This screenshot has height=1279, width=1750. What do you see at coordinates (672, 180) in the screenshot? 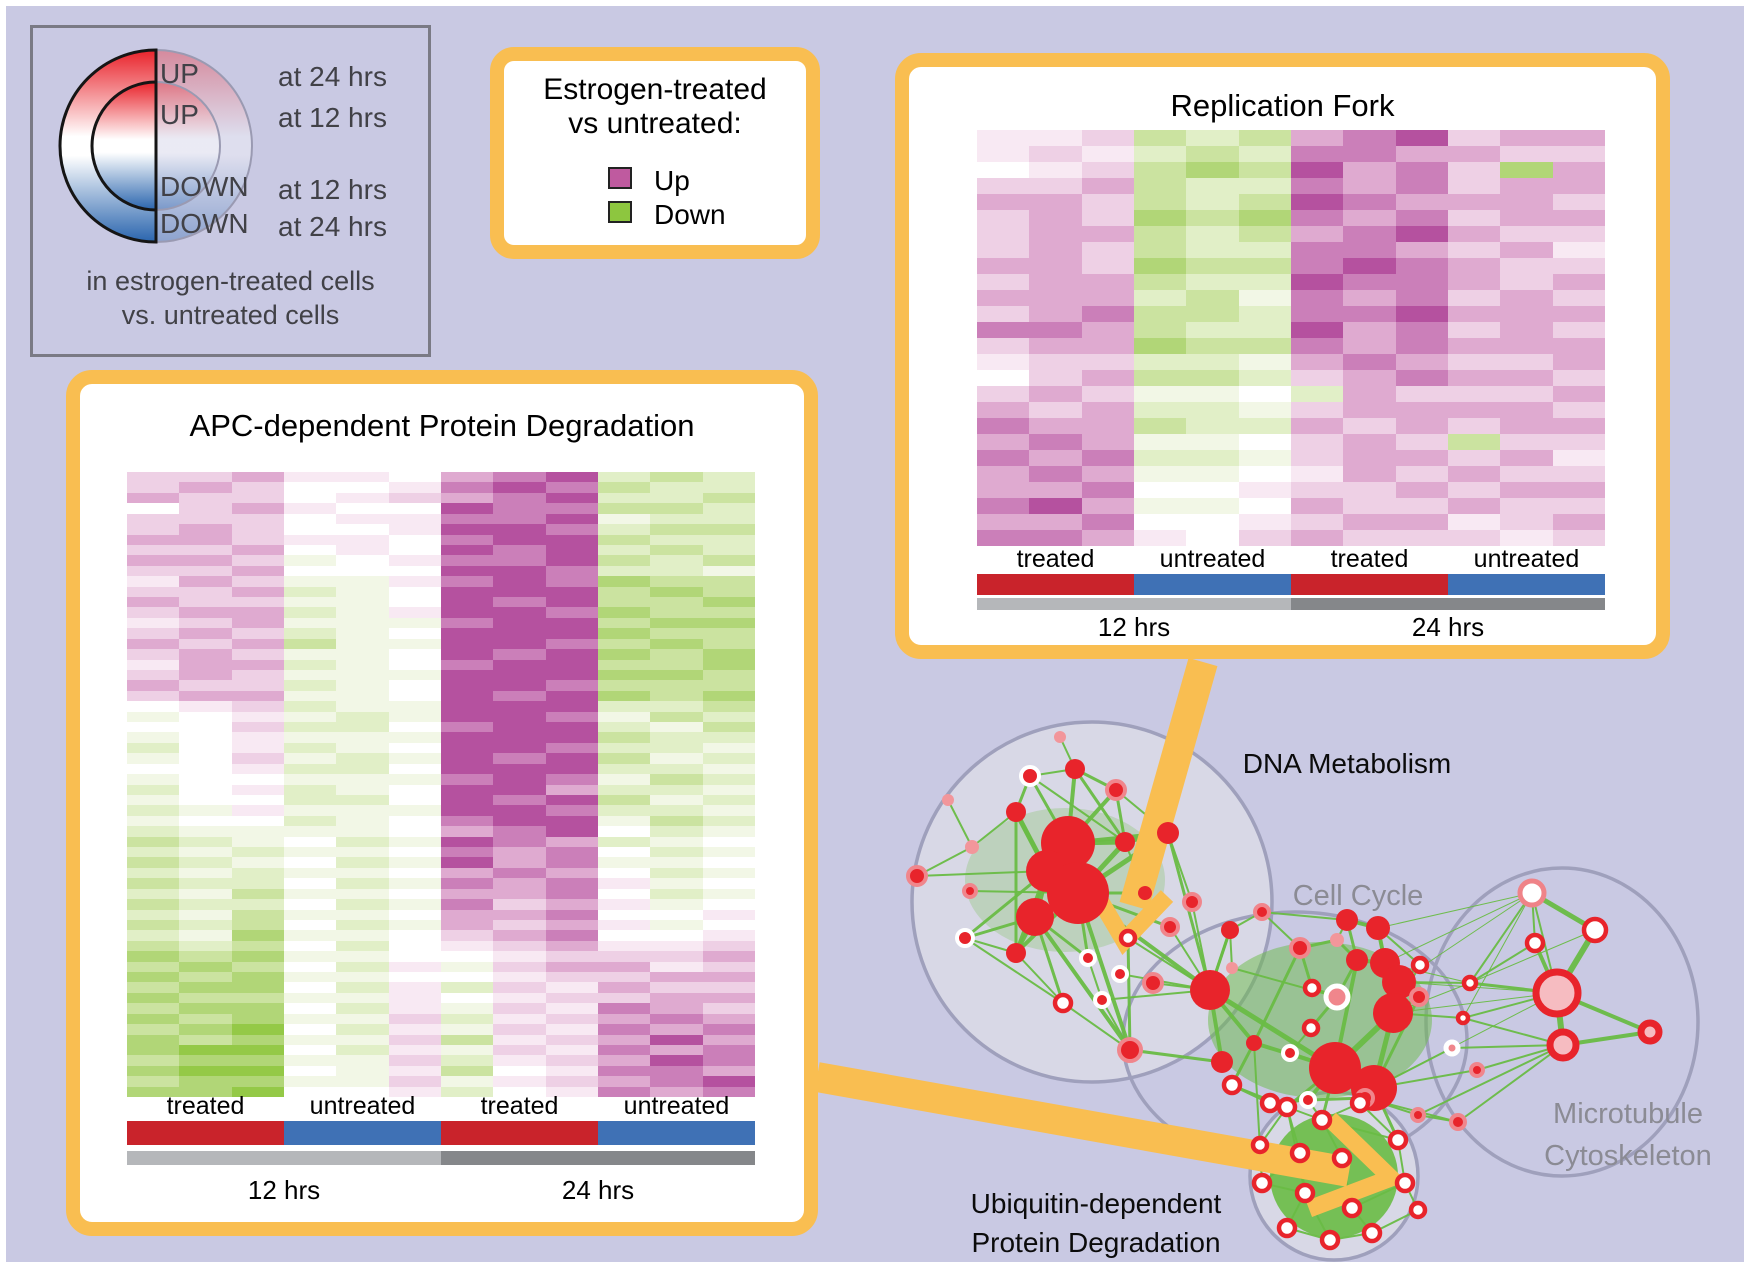
I see `up-label: Up` at bounding box center [672, 180].